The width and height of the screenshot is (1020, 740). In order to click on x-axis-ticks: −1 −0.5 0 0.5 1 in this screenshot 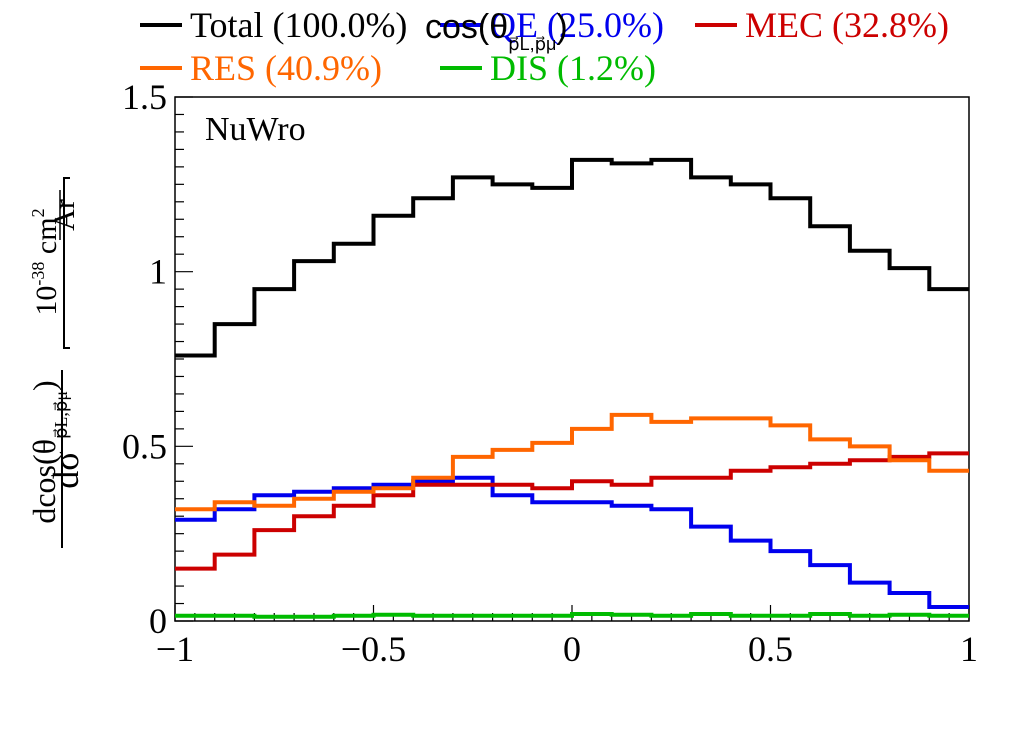, I will do `click(567, 637)`.